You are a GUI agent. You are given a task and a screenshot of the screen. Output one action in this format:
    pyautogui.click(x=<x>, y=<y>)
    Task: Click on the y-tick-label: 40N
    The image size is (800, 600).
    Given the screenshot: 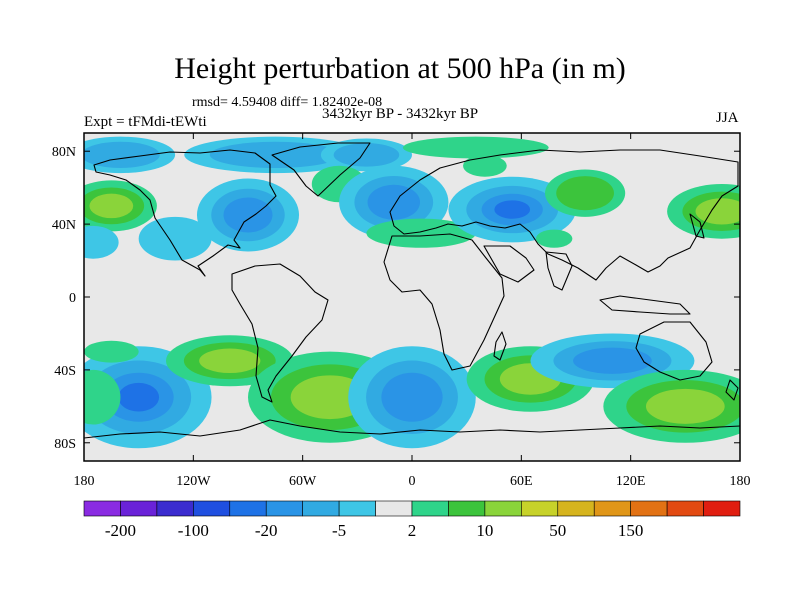 What is the action you would take?
    pyautogui.click(x=64, y=225)
    